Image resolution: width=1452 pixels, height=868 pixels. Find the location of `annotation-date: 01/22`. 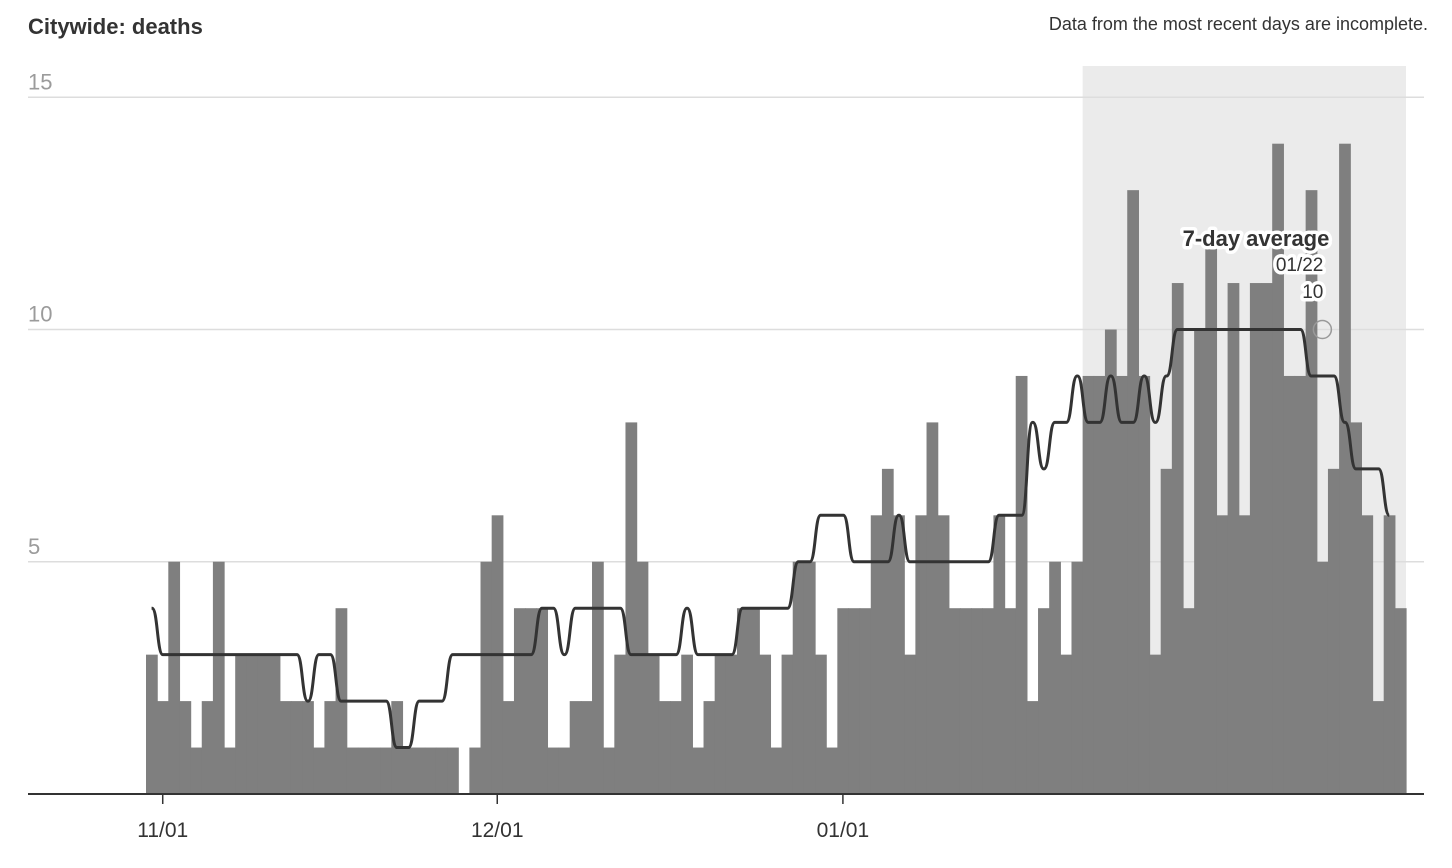

annotation-date: 01/22 is located at coordinates (1300, 265).